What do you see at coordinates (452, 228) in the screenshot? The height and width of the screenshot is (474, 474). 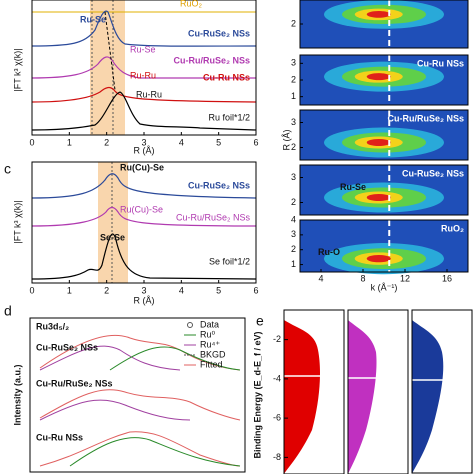 I see `subpanel-label: RuO₂` at bounding box center [452, 228].